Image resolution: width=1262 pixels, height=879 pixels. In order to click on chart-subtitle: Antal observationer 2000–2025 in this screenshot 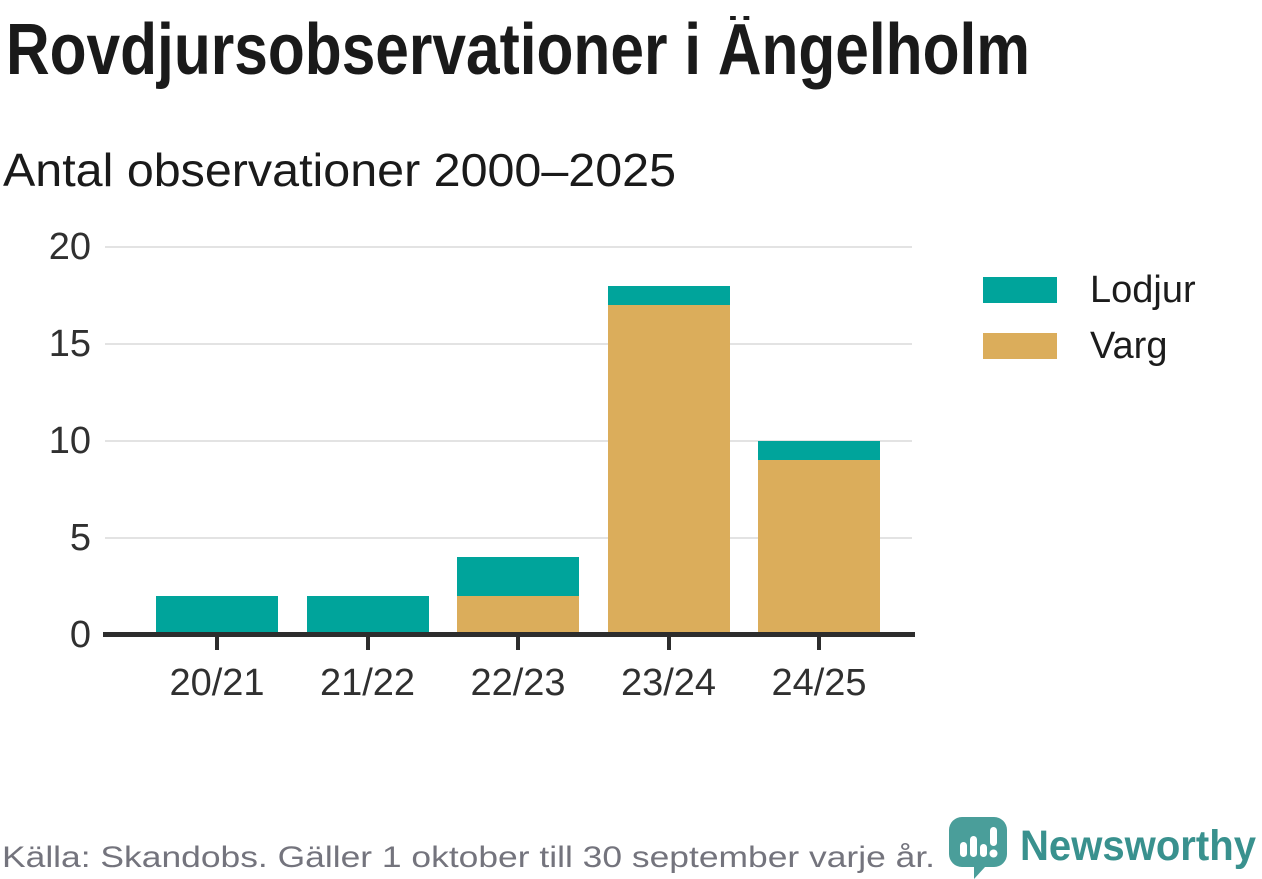, I will do `click(339, 171)`.